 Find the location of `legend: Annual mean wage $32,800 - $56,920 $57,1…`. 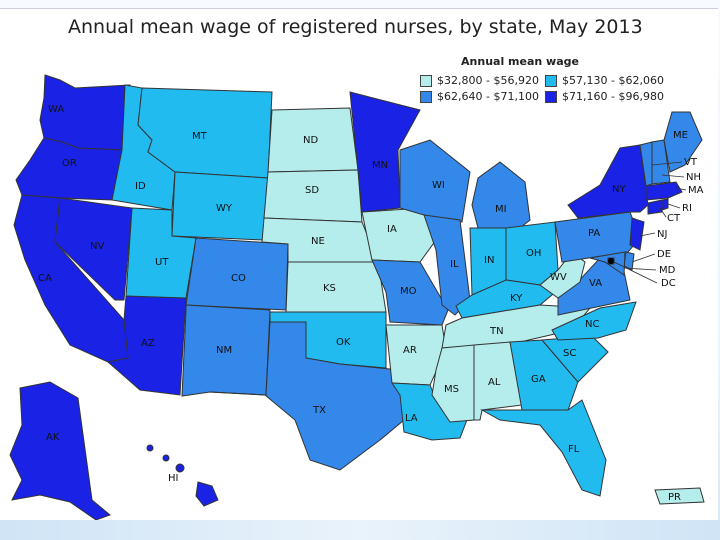

legend: Annual mean wage $32,800 - $56,920 $57,1… is located at coordinates (545, 79).